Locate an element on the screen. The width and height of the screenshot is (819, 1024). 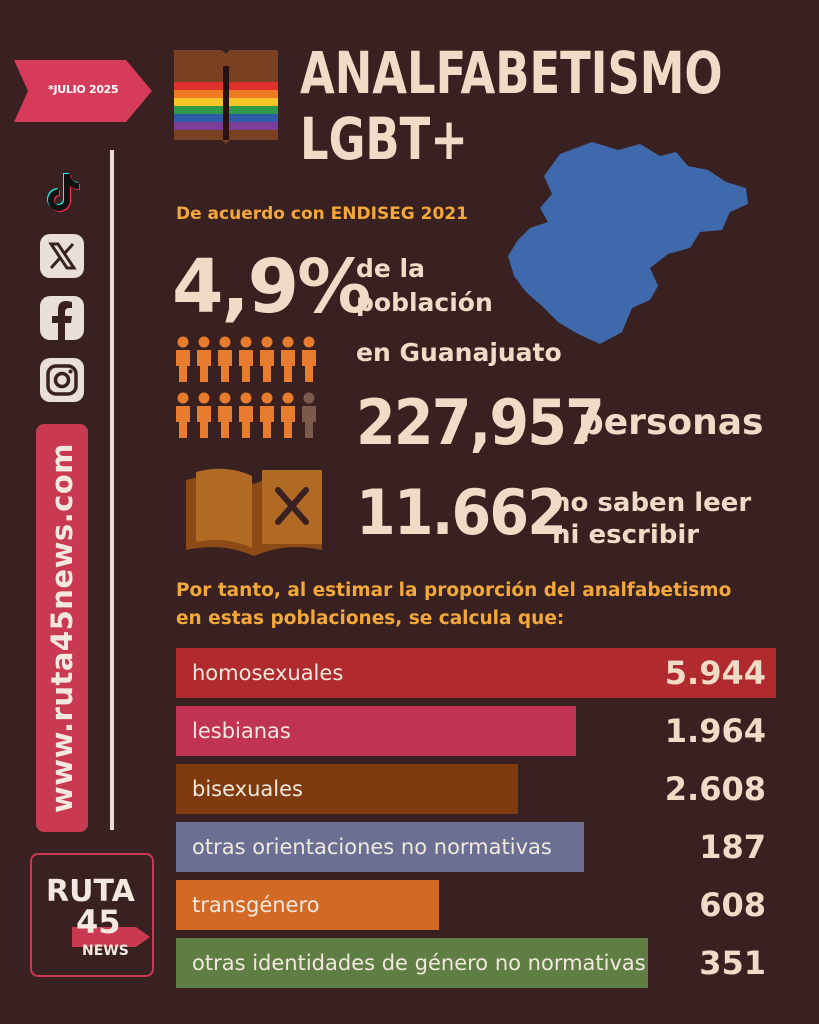
bar-label-2: bisexuales is located at coordinates (247, 789).